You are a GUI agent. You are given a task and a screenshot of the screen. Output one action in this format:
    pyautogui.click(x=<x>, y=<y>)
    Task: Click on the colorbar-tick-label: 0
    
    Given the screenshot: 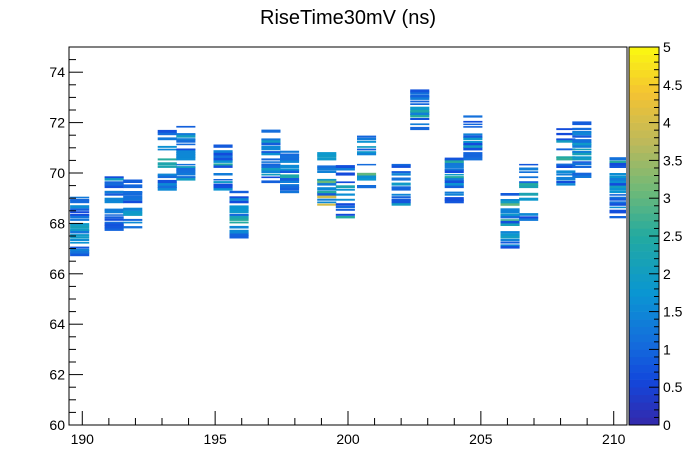 What is the action you would take?
    pyautogui.click(x=667, y=425)
    